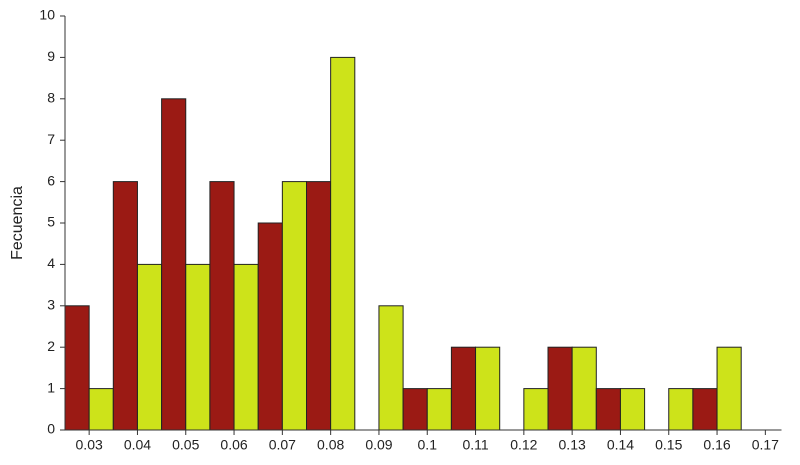 The image size is (800, 465). I want to click on x-tick-label: 0.1, so click(428, 445).